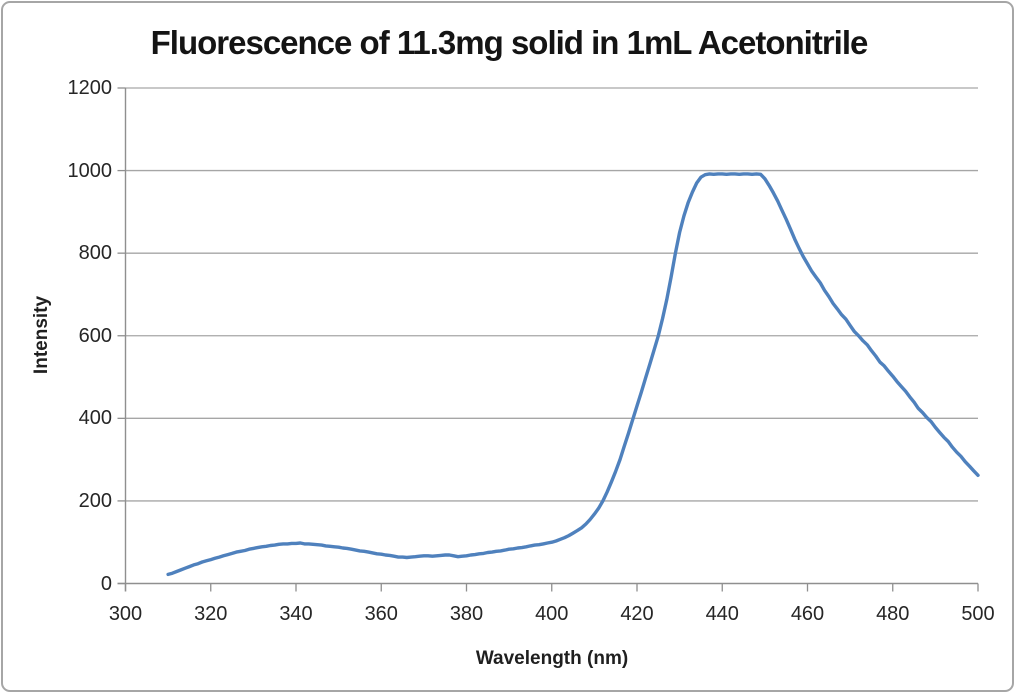 The image size is (1018, 699). What do you see at coordinates (637, 614) in the screenshot?
I see `x-tick-label: 420` at bounding box center [637, 614].